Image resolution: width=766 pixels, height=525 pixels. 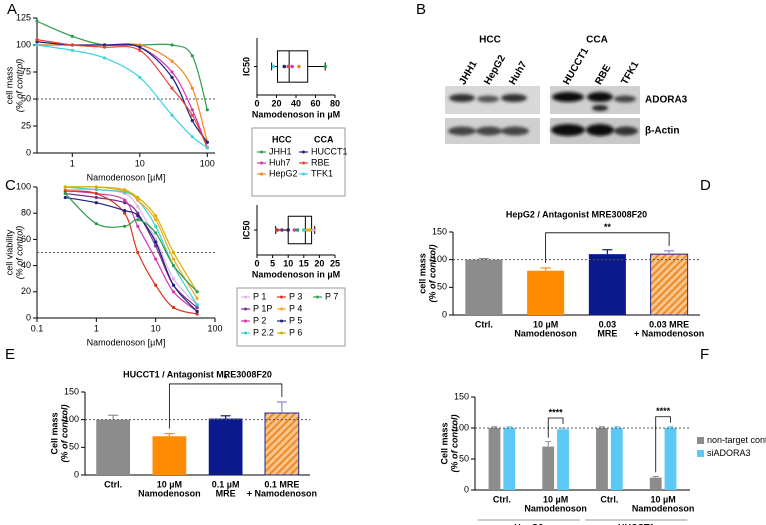 I want to click on y-axis-label: IC50, so click(x=246, y=229).